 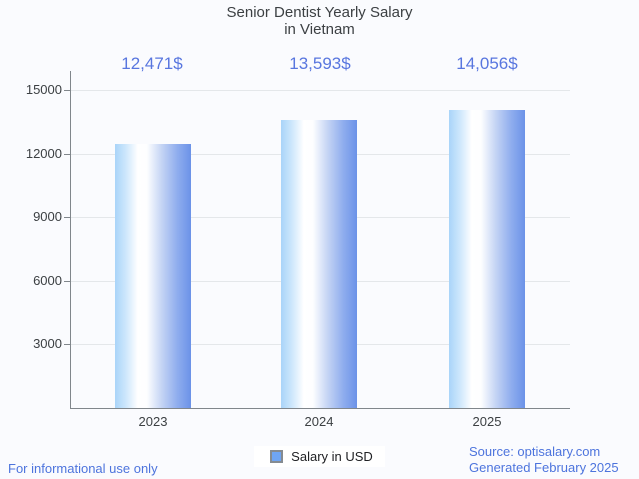 I want to click on bar-2025, so click(x=487, y=259).